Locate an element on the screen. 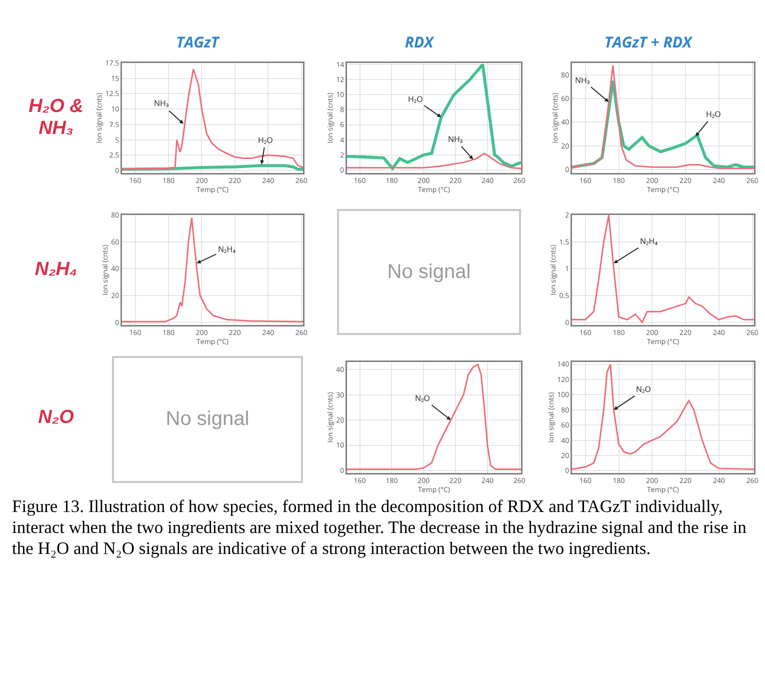  text: N₂H₄ is located at coordinates (56, 270).